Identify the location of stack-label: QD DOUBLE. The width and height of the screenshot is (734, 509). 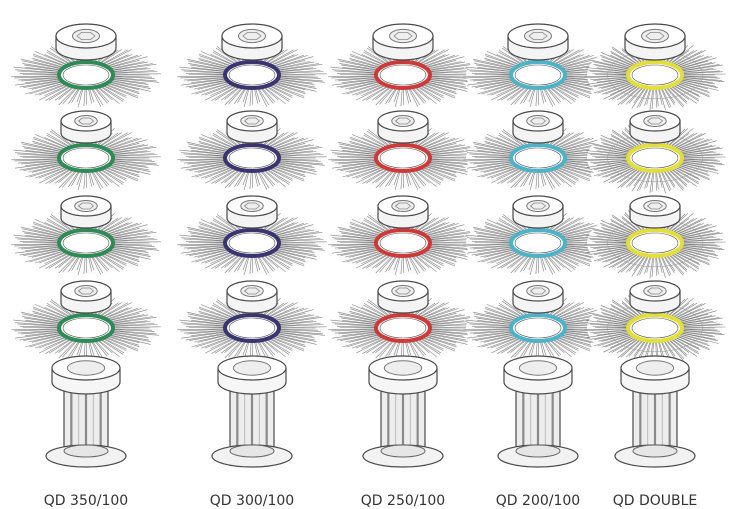
(655, 501).